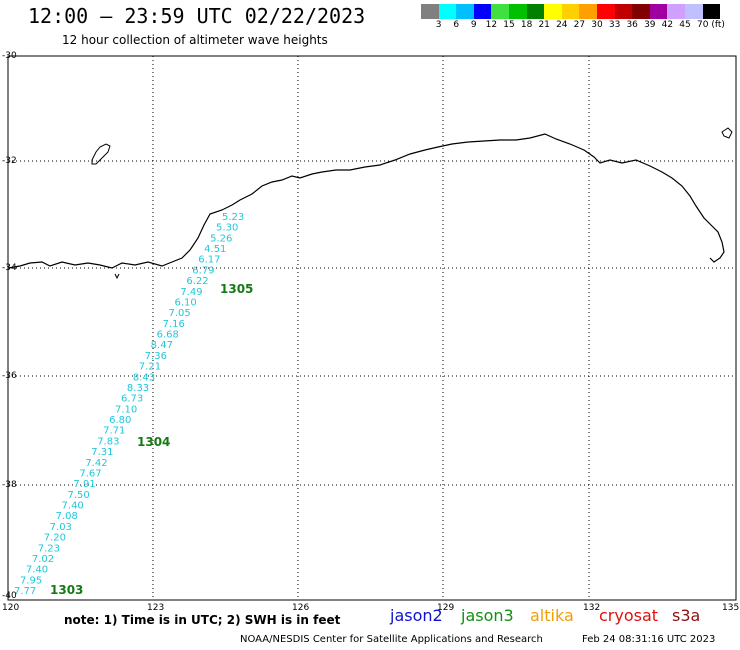 Image resolution: width=740 pixels, height=650 pixels. I want to click on swh-value: 5.26, so click(221, 238).